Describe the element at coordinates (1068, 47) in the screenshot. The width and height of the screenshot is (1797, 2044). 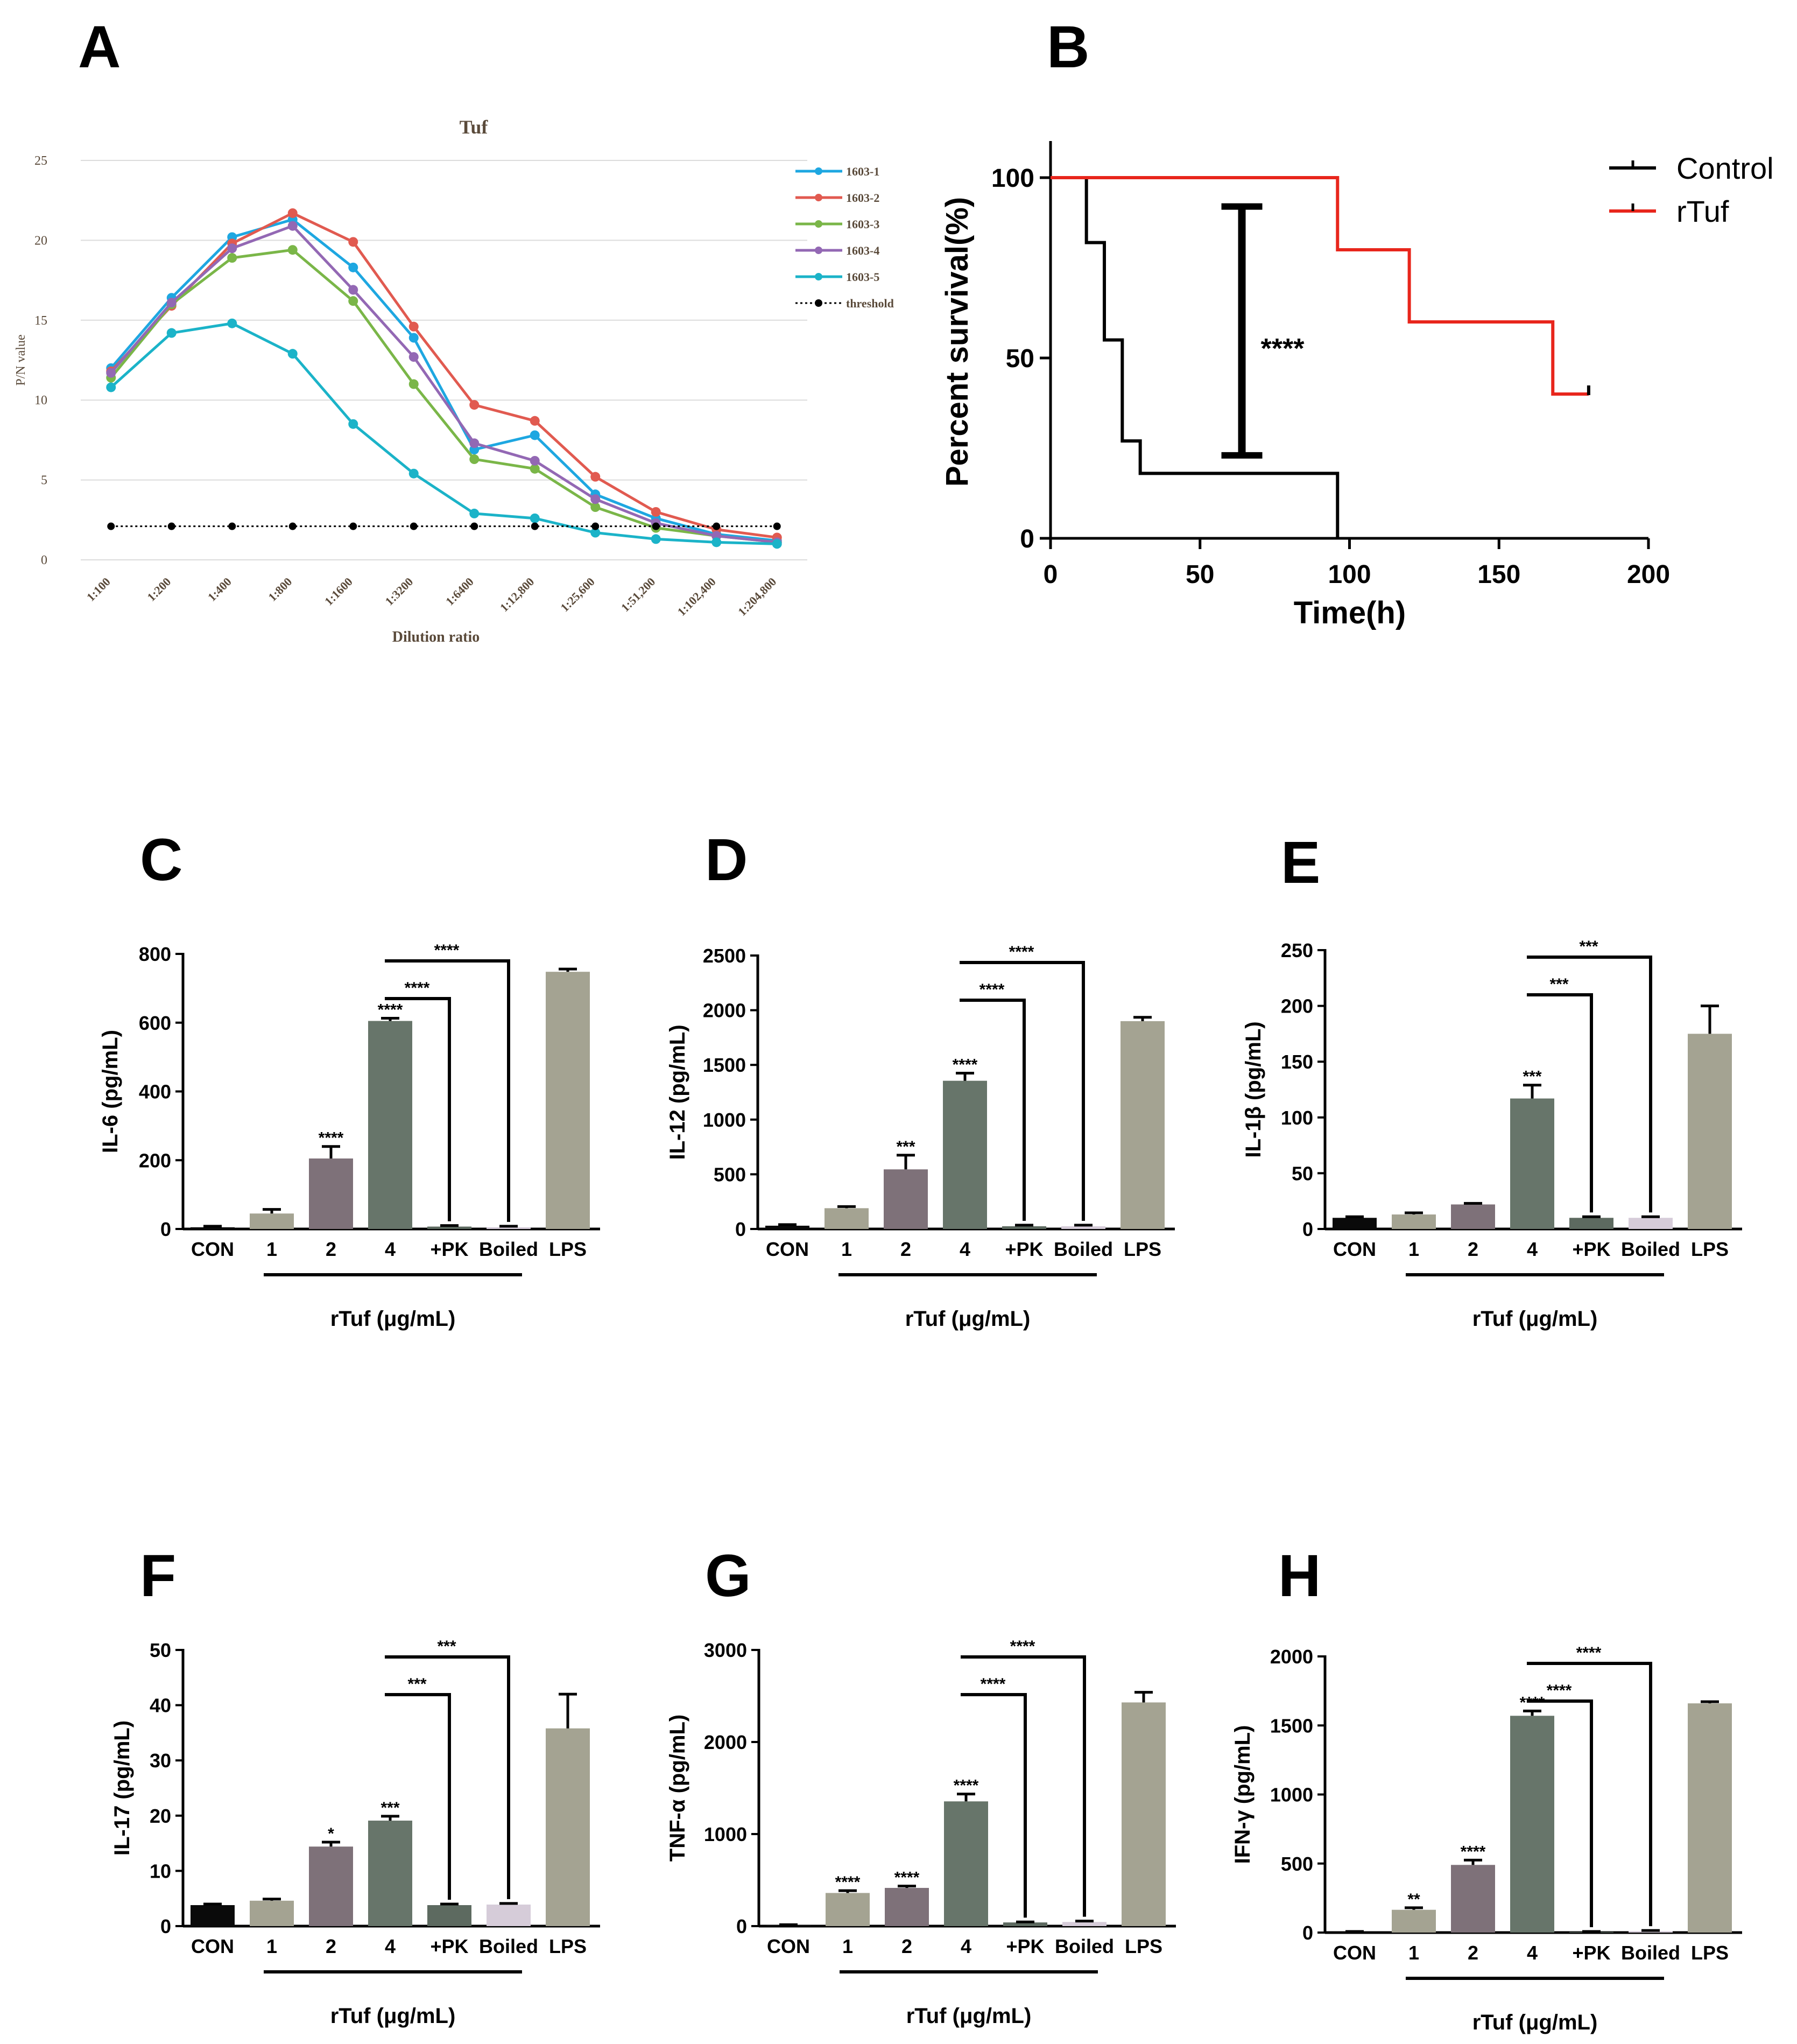
I see `panel-label-b: B` at that location.